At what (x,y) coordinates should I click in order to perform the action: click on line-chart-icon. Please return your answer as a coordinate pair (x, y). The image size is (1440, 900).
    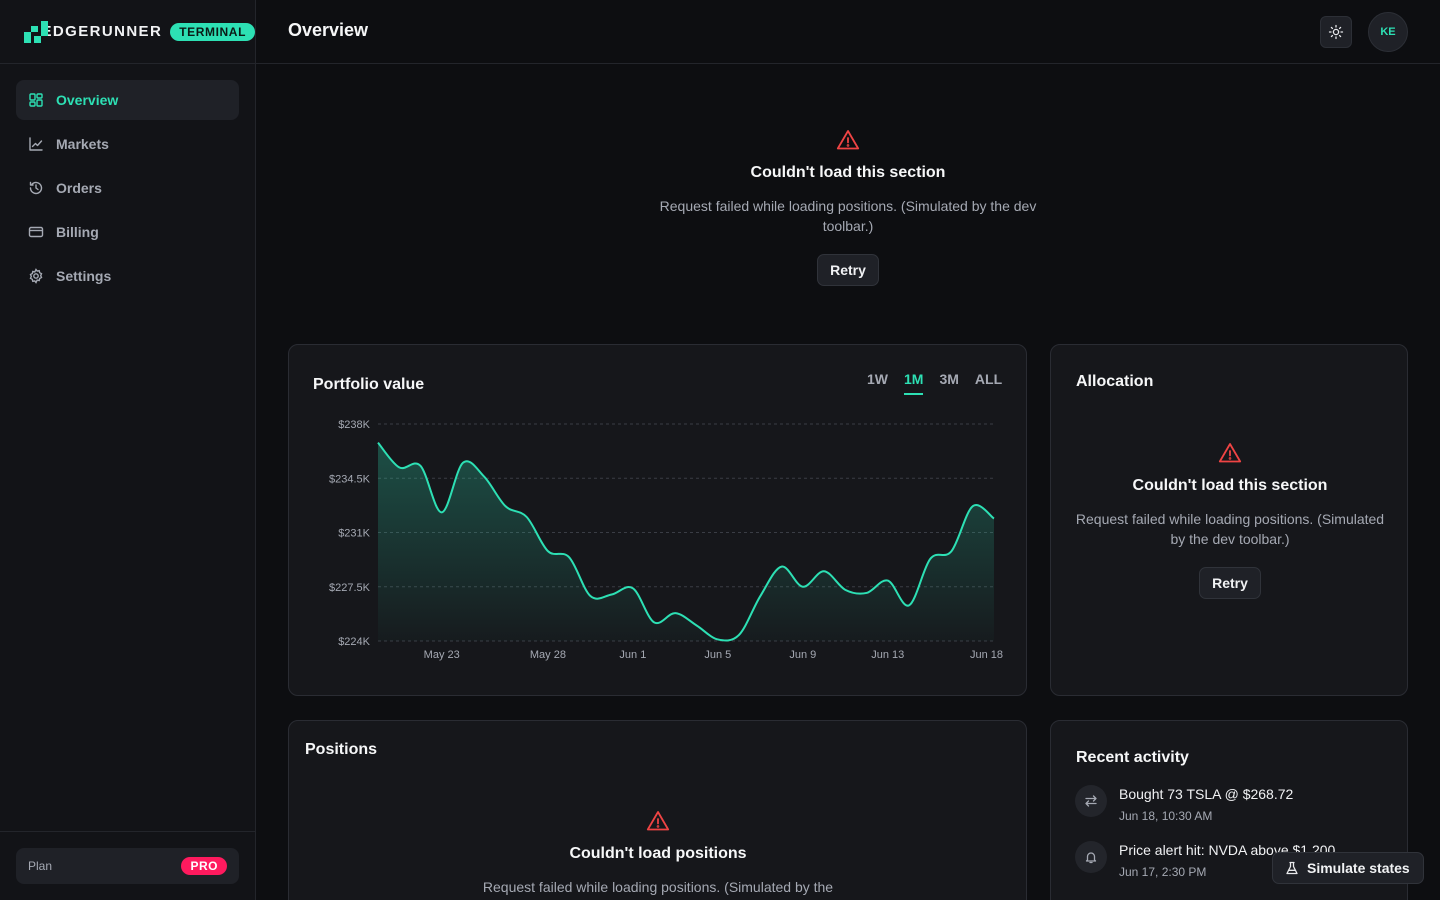
    Looking at the image, I should click on (36, 144).